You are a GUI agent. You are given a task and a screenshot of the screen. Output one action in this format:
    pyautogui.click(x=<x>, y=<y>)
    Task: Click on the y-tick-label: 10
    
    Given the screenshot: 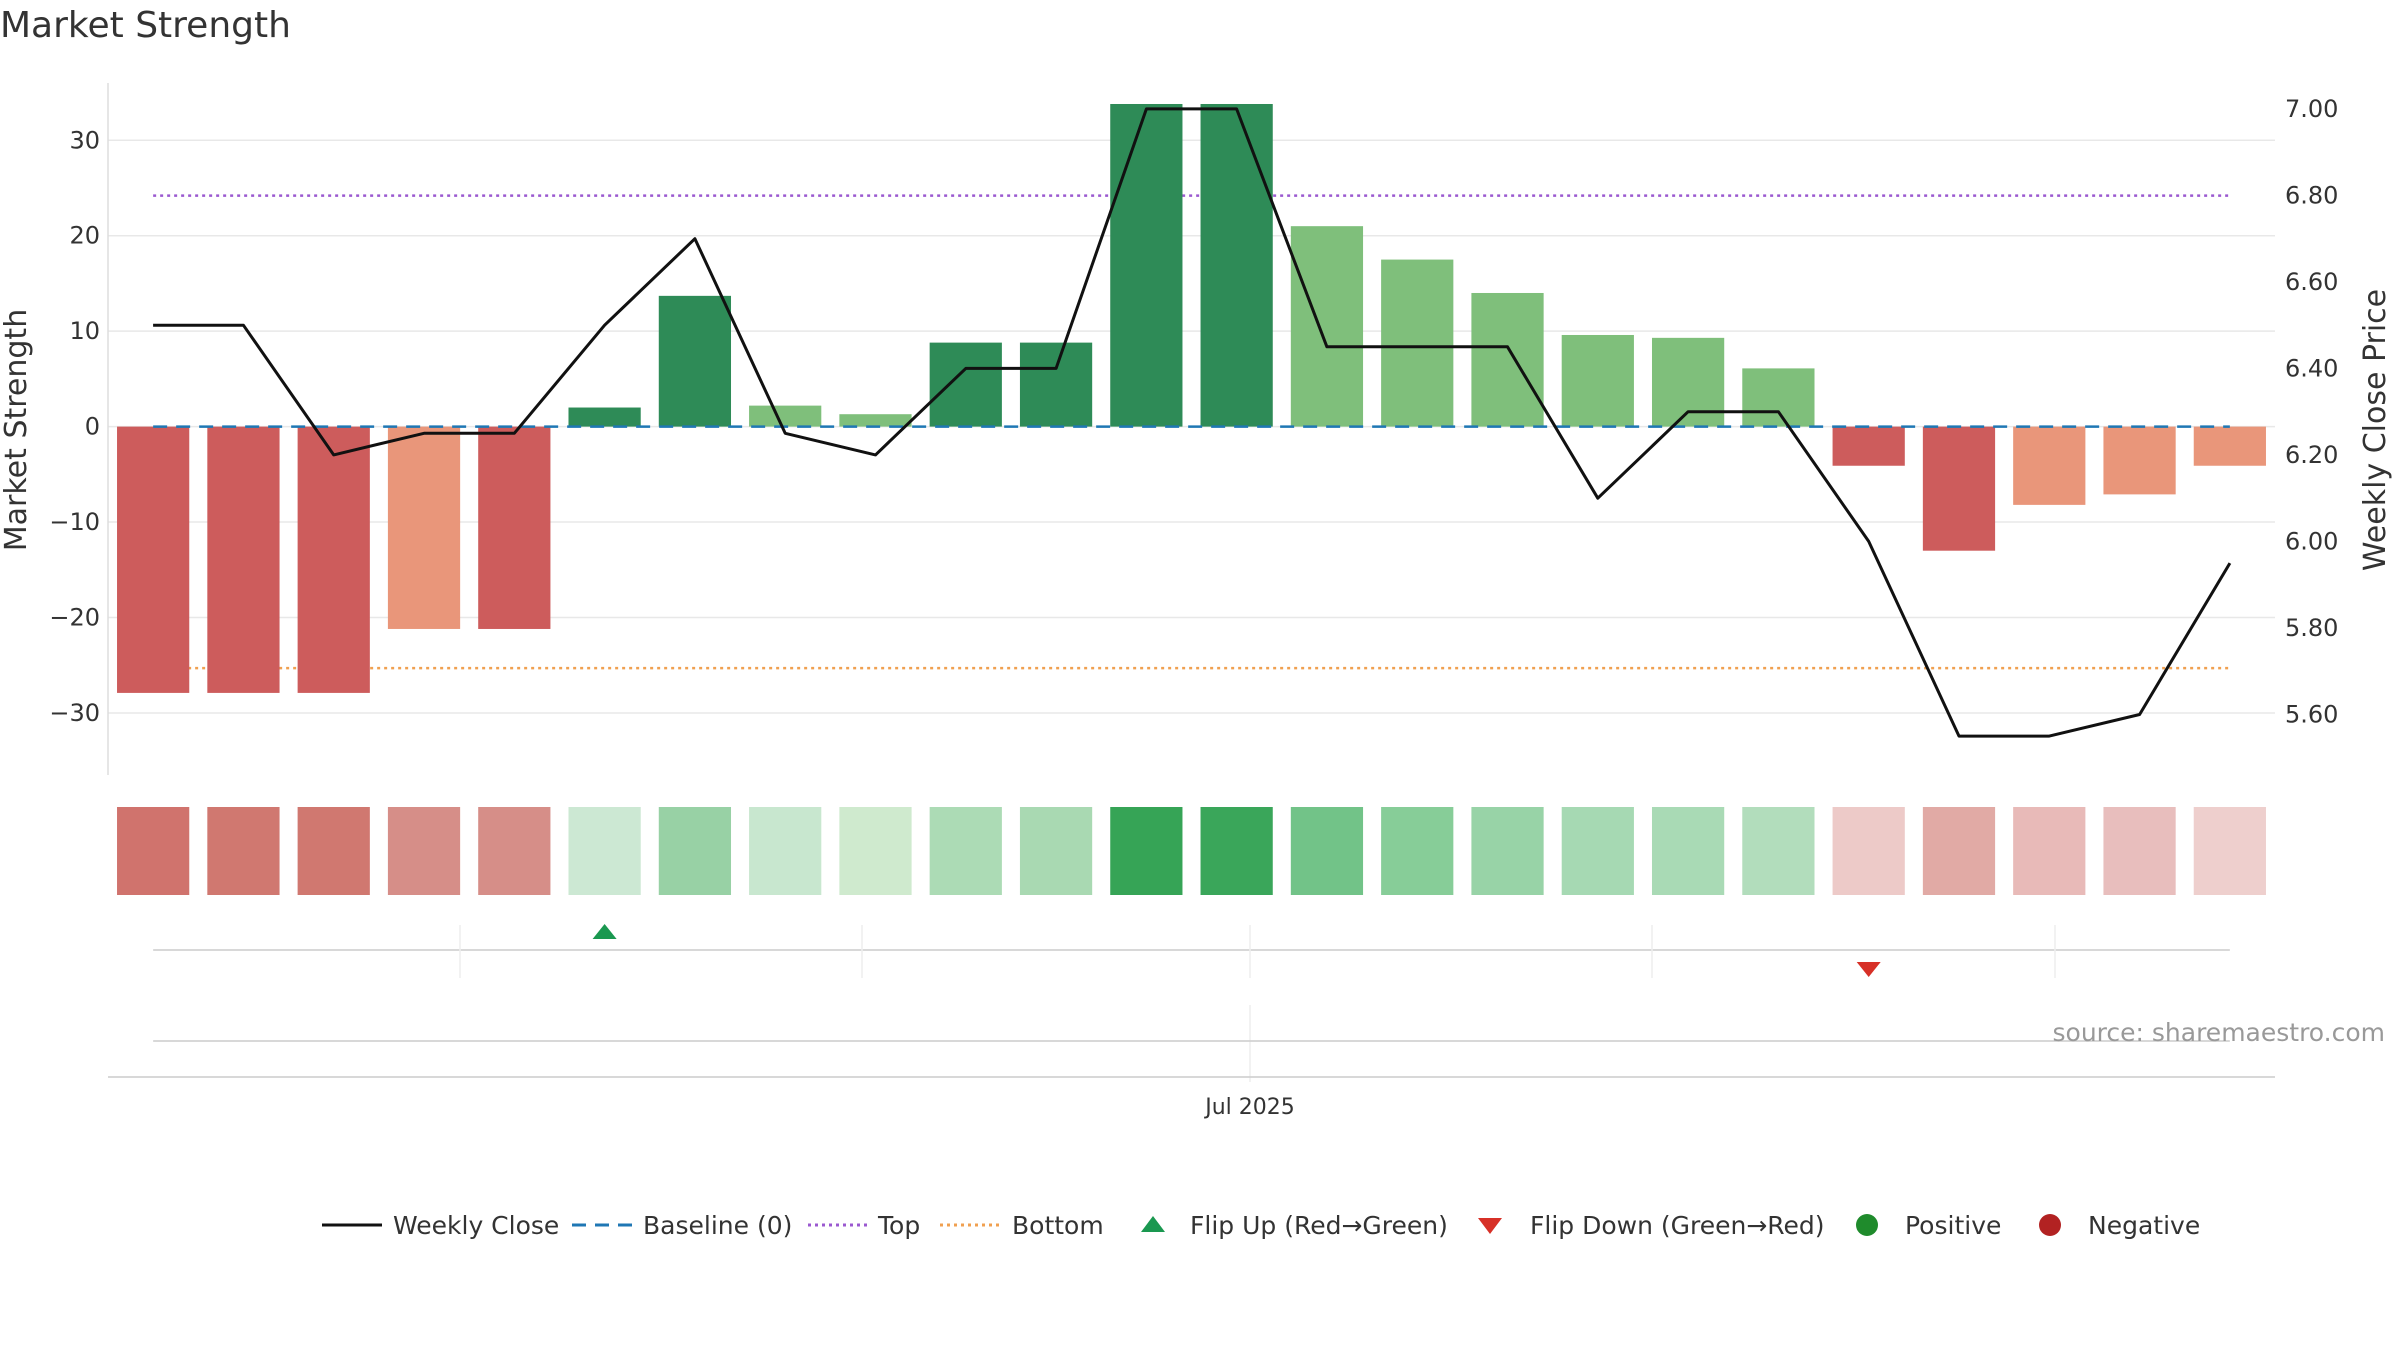 What is the action you would take?
    pyautogui.click(x=84, y=331)
    